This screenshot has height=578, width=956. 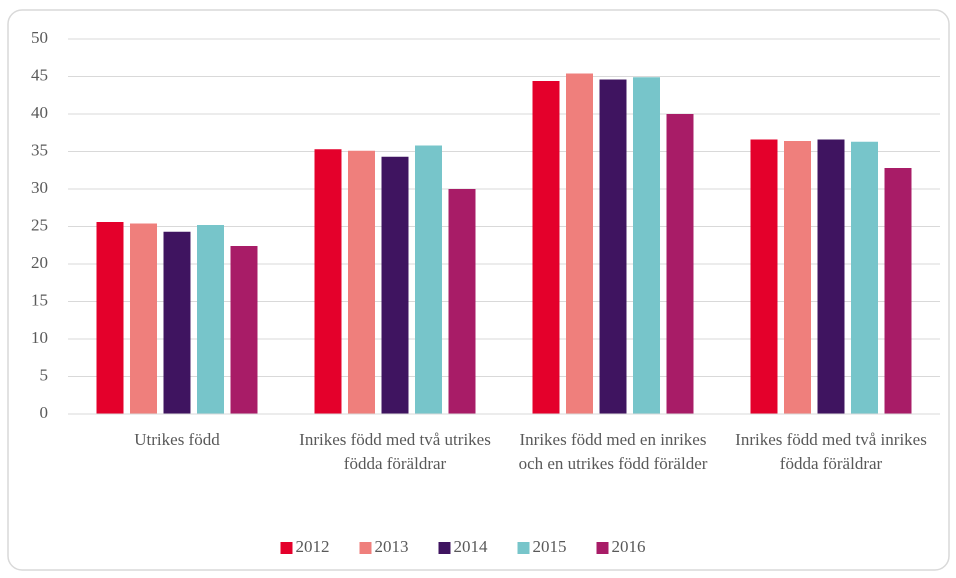 What do you see at coordinates (39, 37) in the screenshot?
I see `y-tick-label: 50` at bounding box center [39, 37].